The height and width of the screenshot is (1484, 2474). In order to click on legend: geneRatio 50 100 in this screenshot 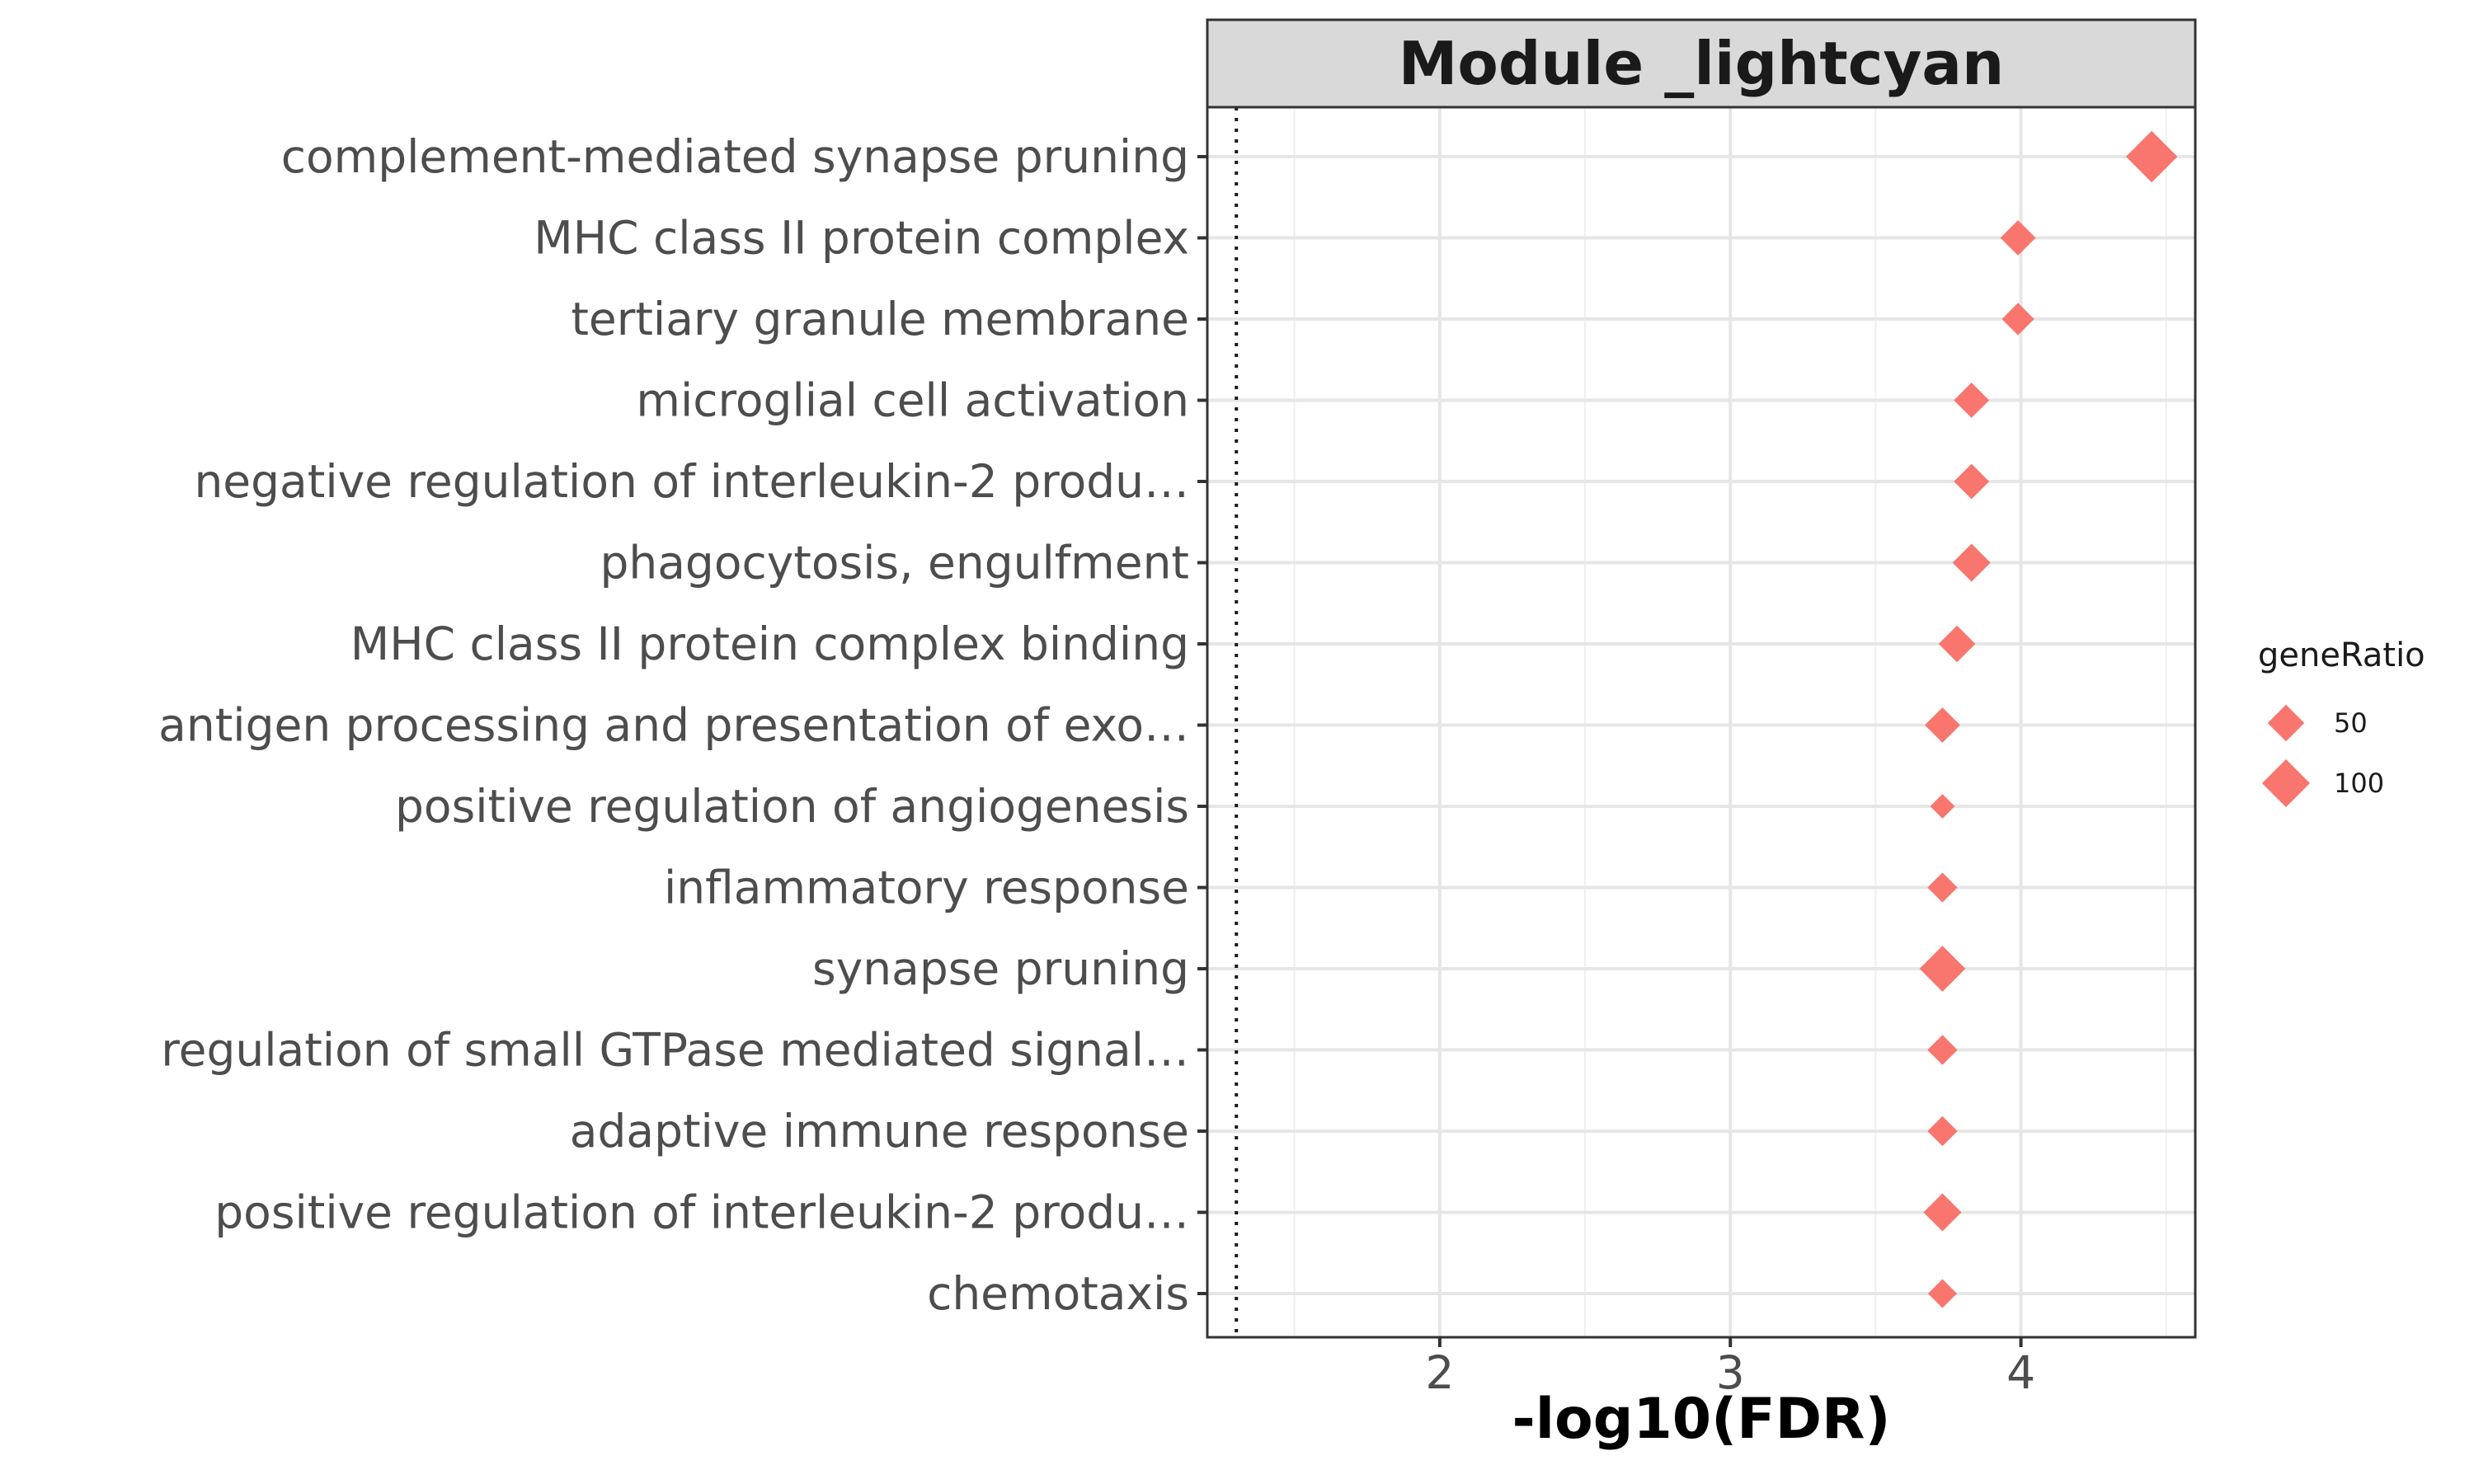, I will do `click(2341, 721)`.